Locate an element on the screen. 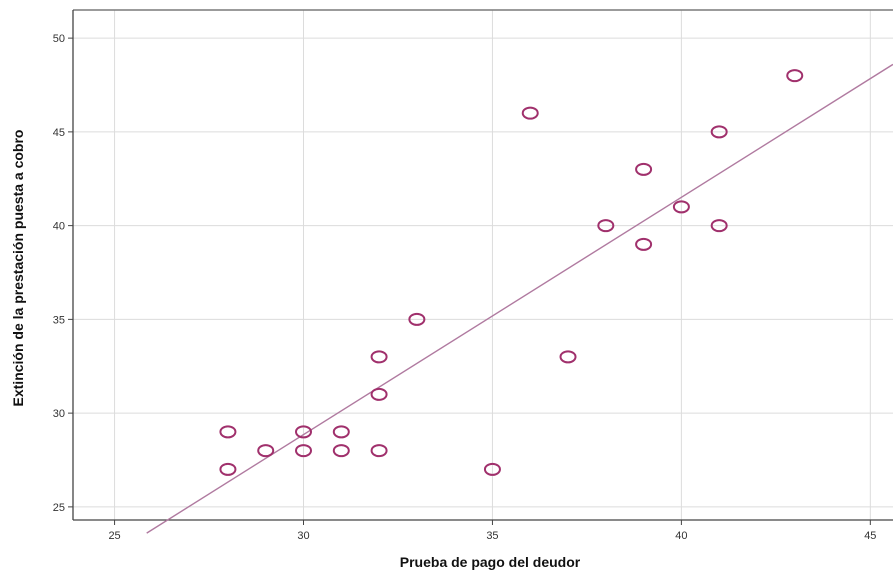 The width and height of the screenshot is (893, 571). y-tick-label: 50 is located at coordinates (59, 39).